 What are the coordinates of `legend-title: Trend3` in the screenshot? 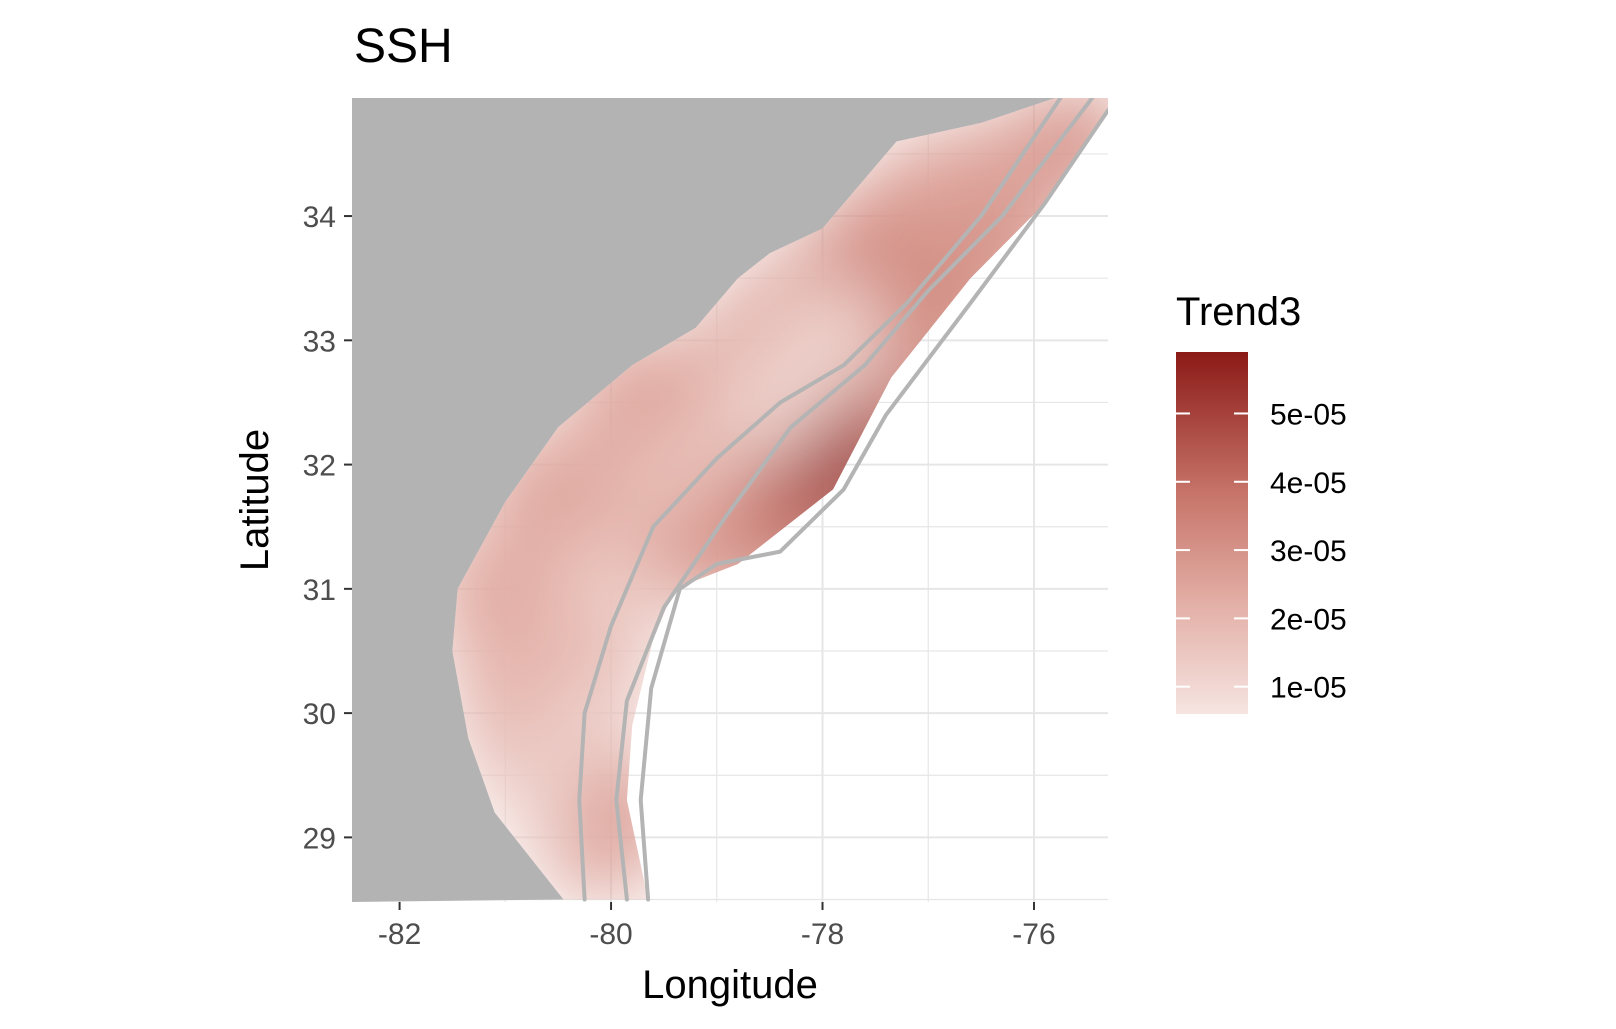 It's located at (1238, 312).